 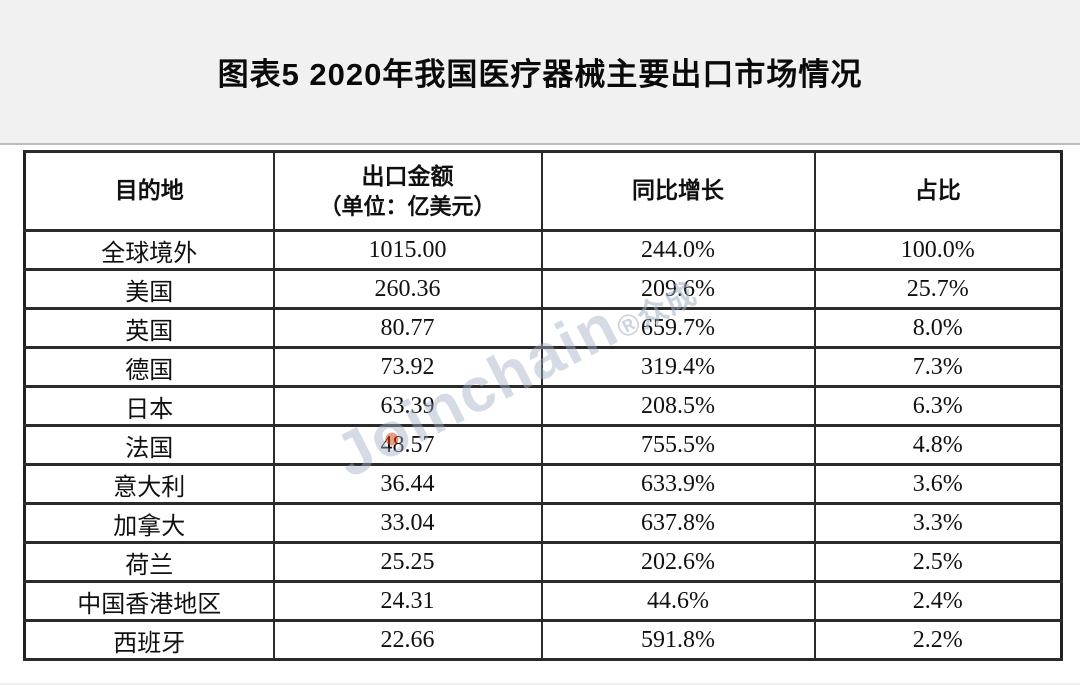 I want to click on table-row: 西班牙 22.66 591.8% 2.2%, so click(x=543, y=640).